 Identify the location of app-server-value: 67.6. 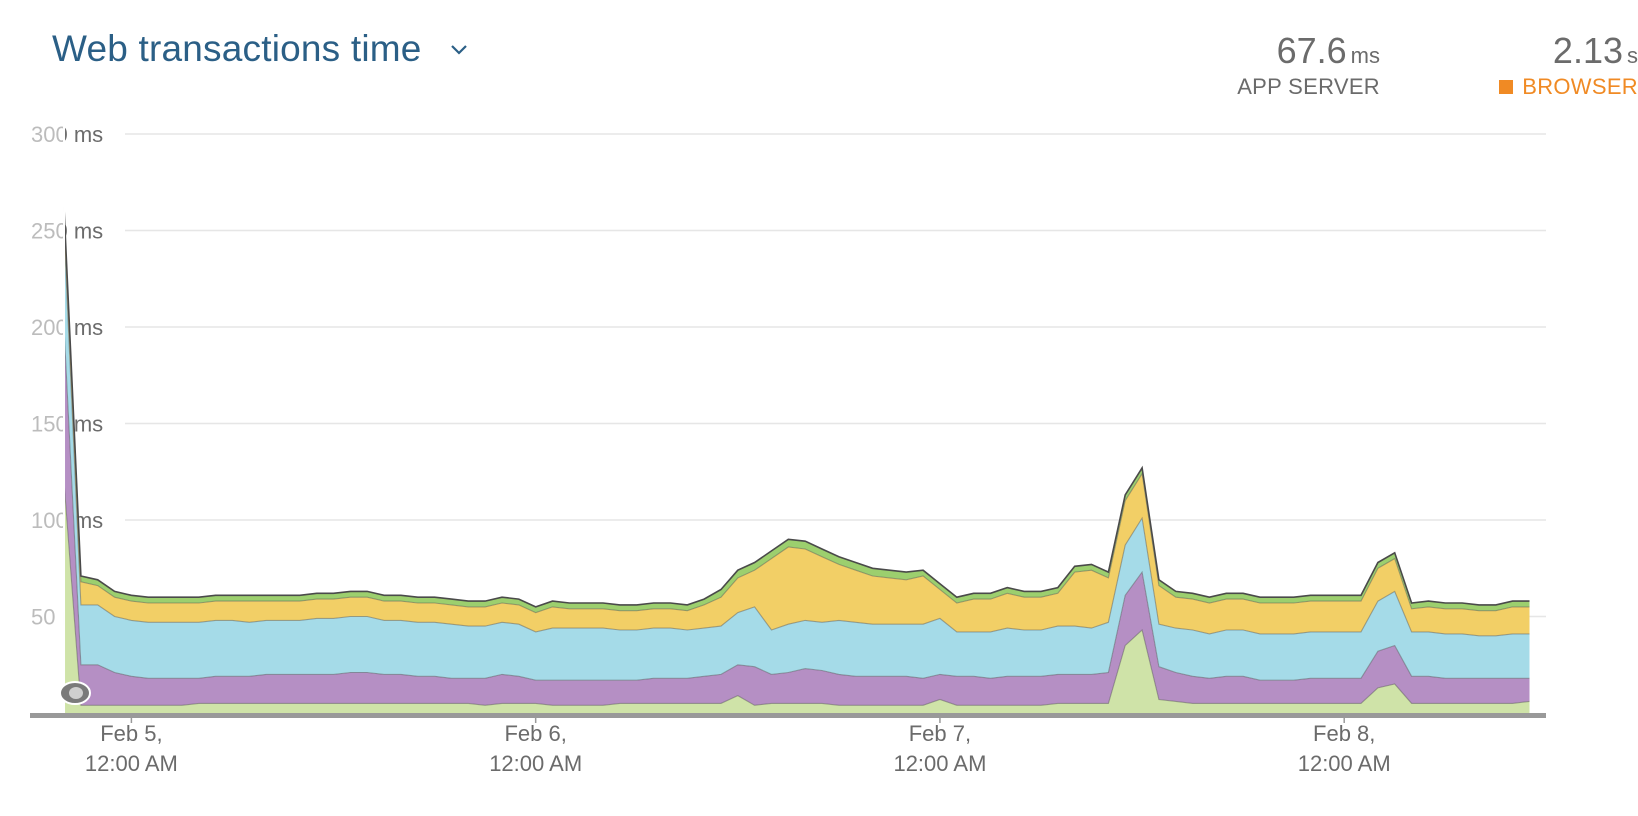
(1311, 50).